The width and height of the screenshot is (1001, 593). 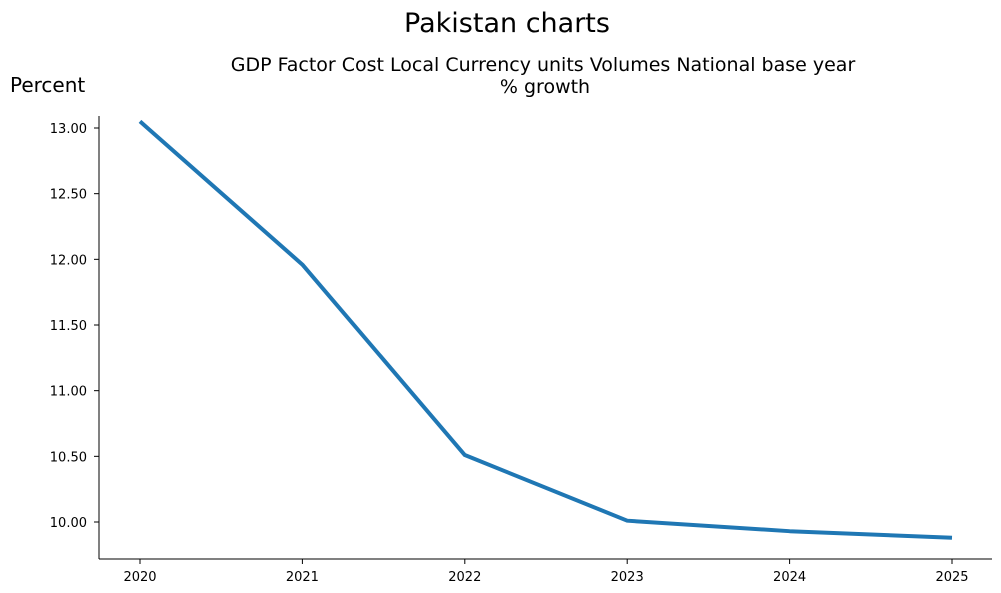 I want to click on x-tick-label: 2021, so click(x=302, y=577).